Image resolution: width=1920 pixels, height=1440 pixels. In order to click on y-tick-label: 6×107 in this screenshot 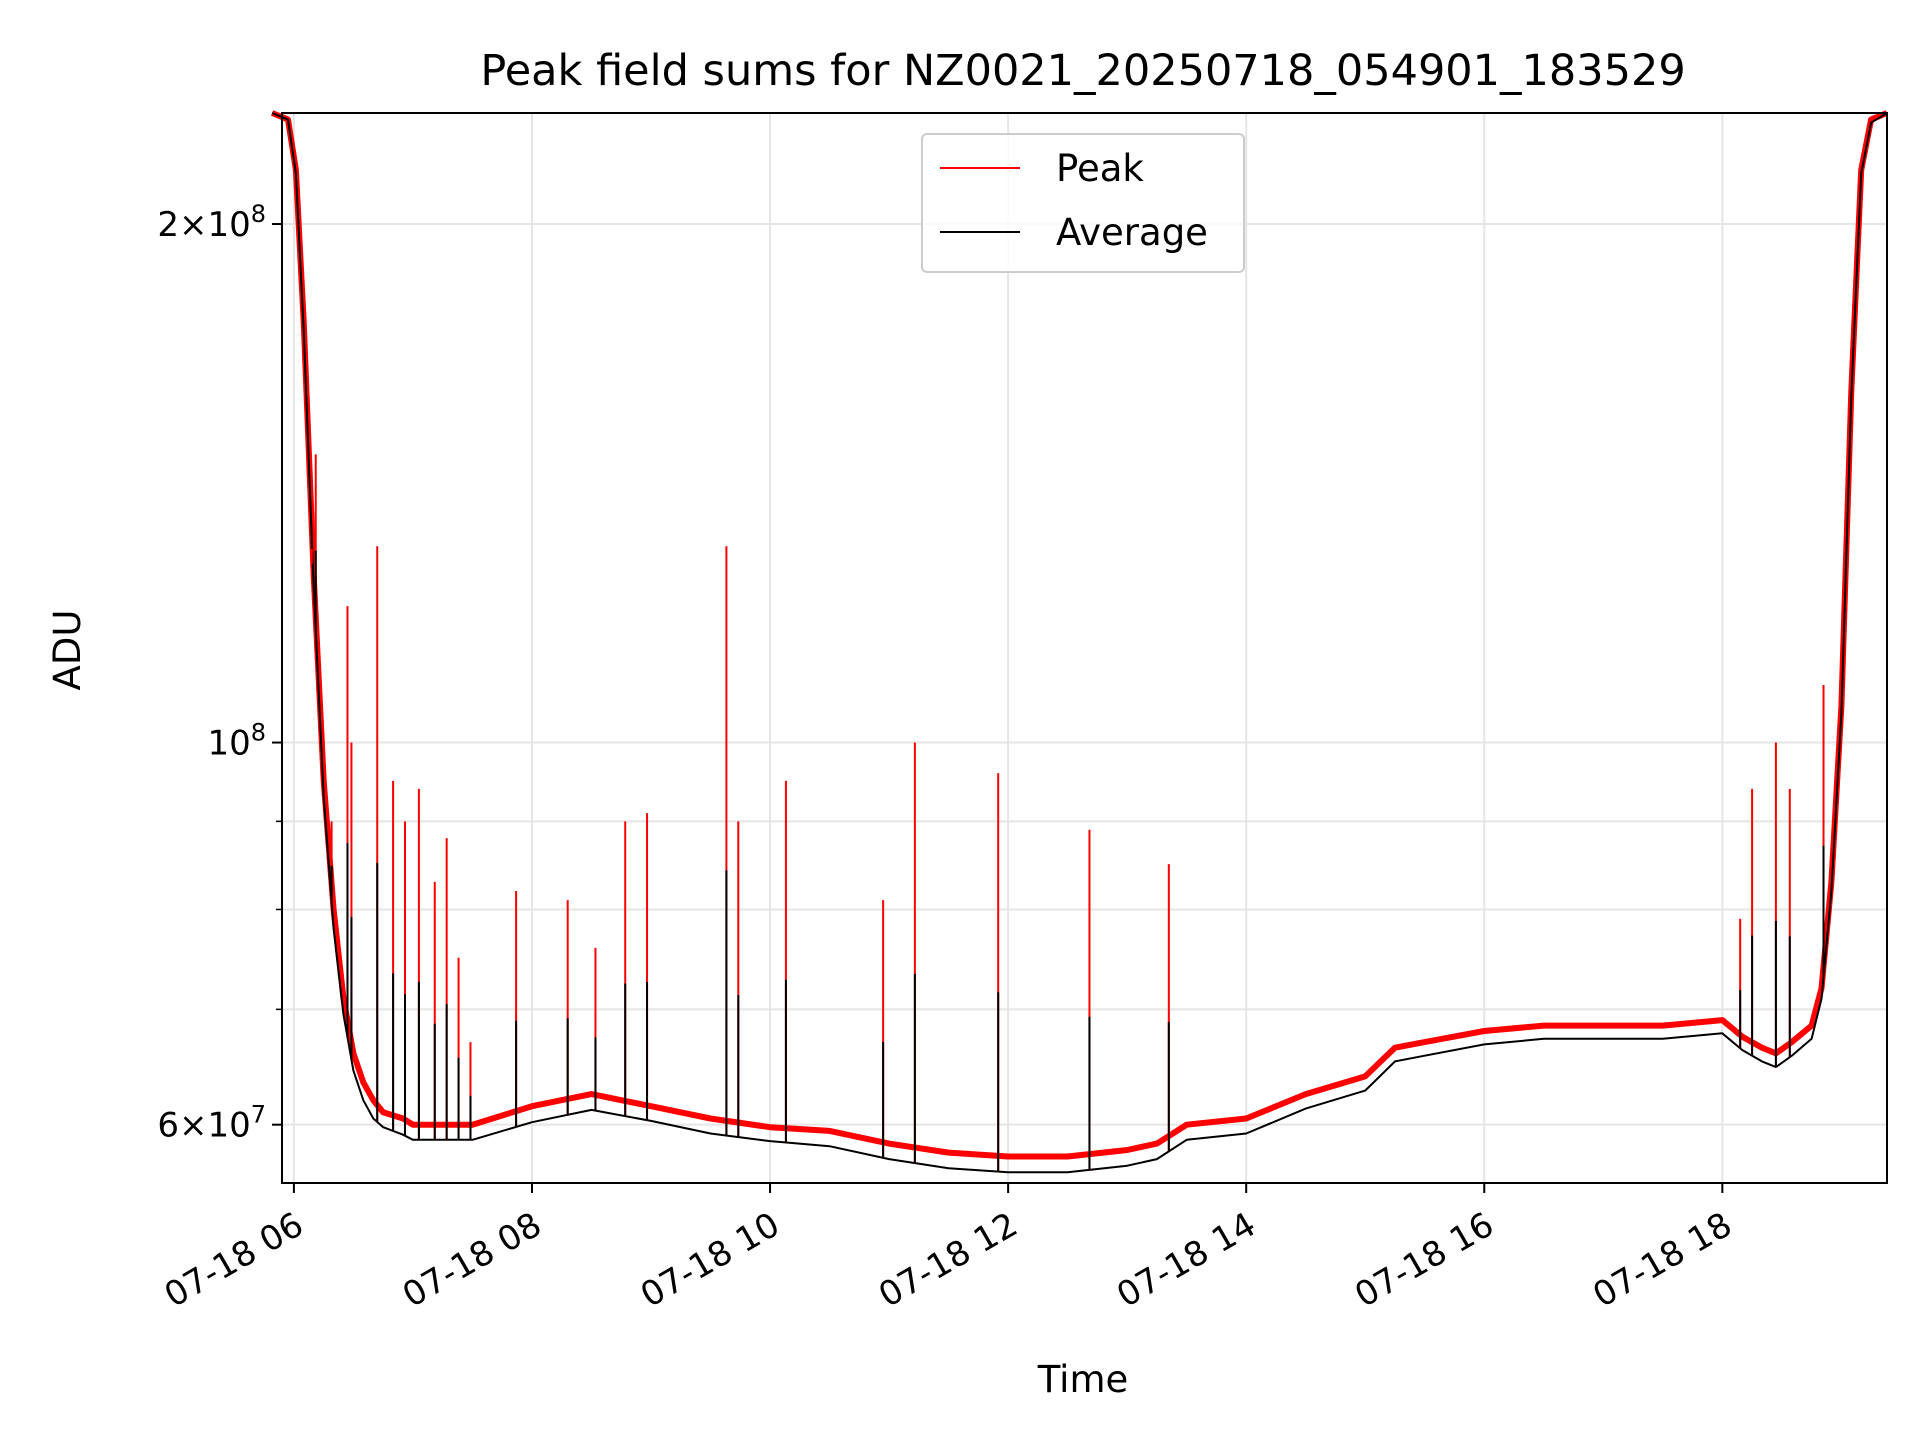, I will do `click(211, 1123)`.